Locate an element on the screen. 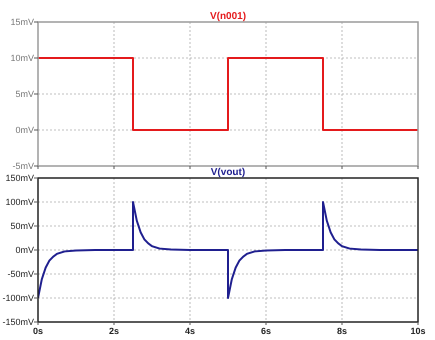  x-tick-label: 2s is located at coordinates (114, 331).